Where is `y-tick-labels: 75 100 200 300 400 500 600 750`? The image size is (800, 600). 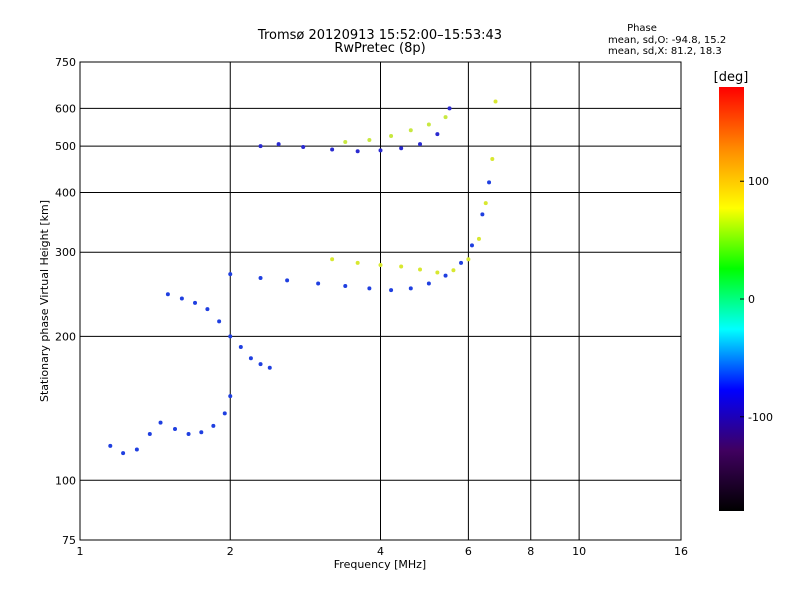 y-tick-labels: 75 100 200 300 400 500 600 750 is located at coordinates (65, 301).